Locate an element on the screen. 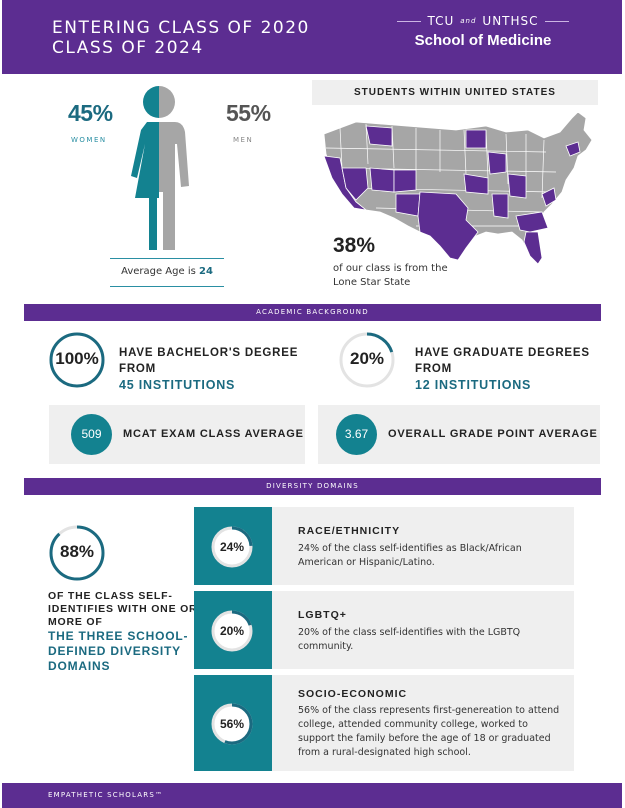 The width and height of the screenshot is (625, 808). women-label: WOMEN is located at coordinates (89, 140).